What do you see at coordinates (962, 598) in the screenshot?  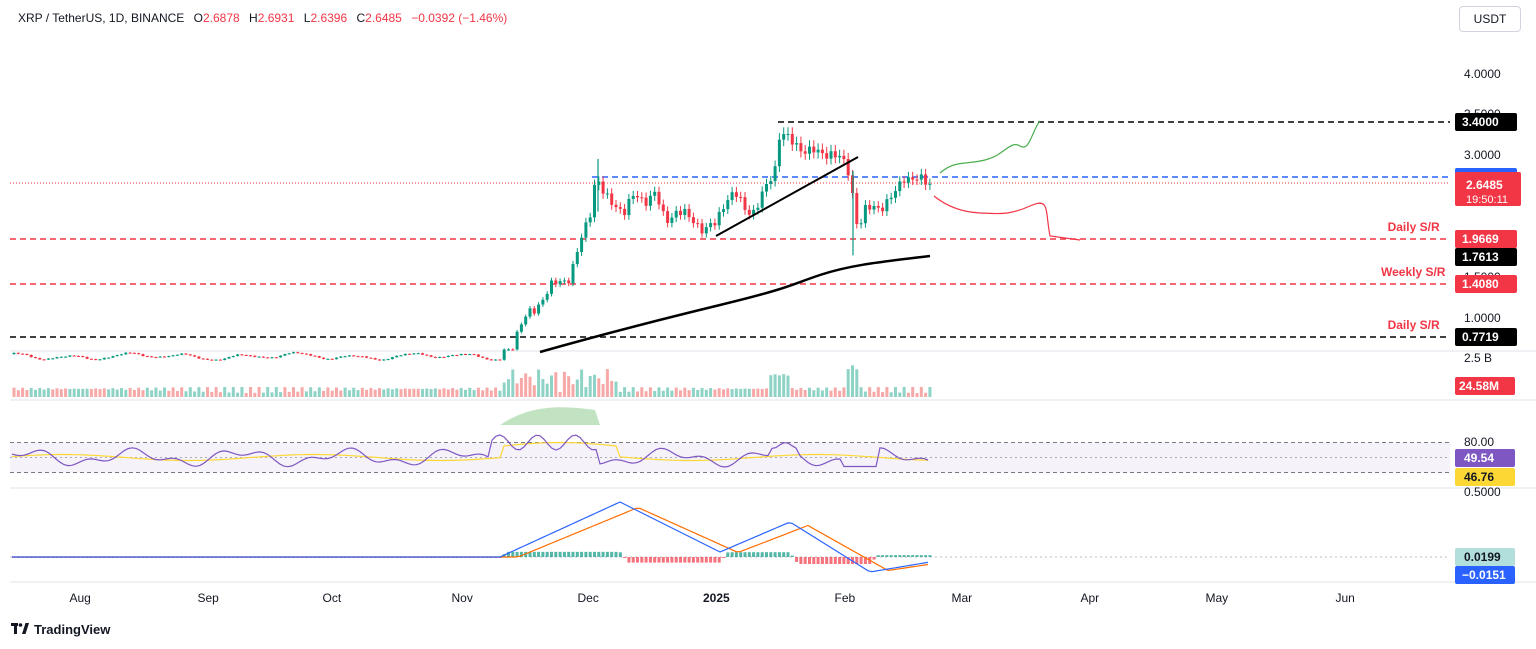 I see `x-axis-label: Mar` at bounding box center [962, 598].